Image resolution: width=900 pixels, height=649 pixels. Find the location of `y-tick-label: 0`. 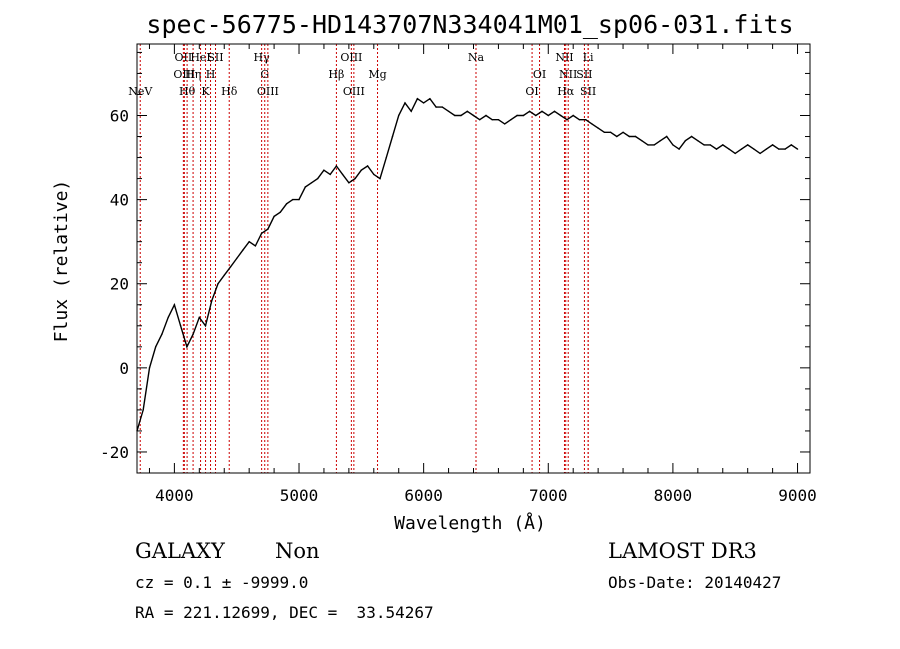

y-tick-label: 0 is located at coordinates (124, 368).